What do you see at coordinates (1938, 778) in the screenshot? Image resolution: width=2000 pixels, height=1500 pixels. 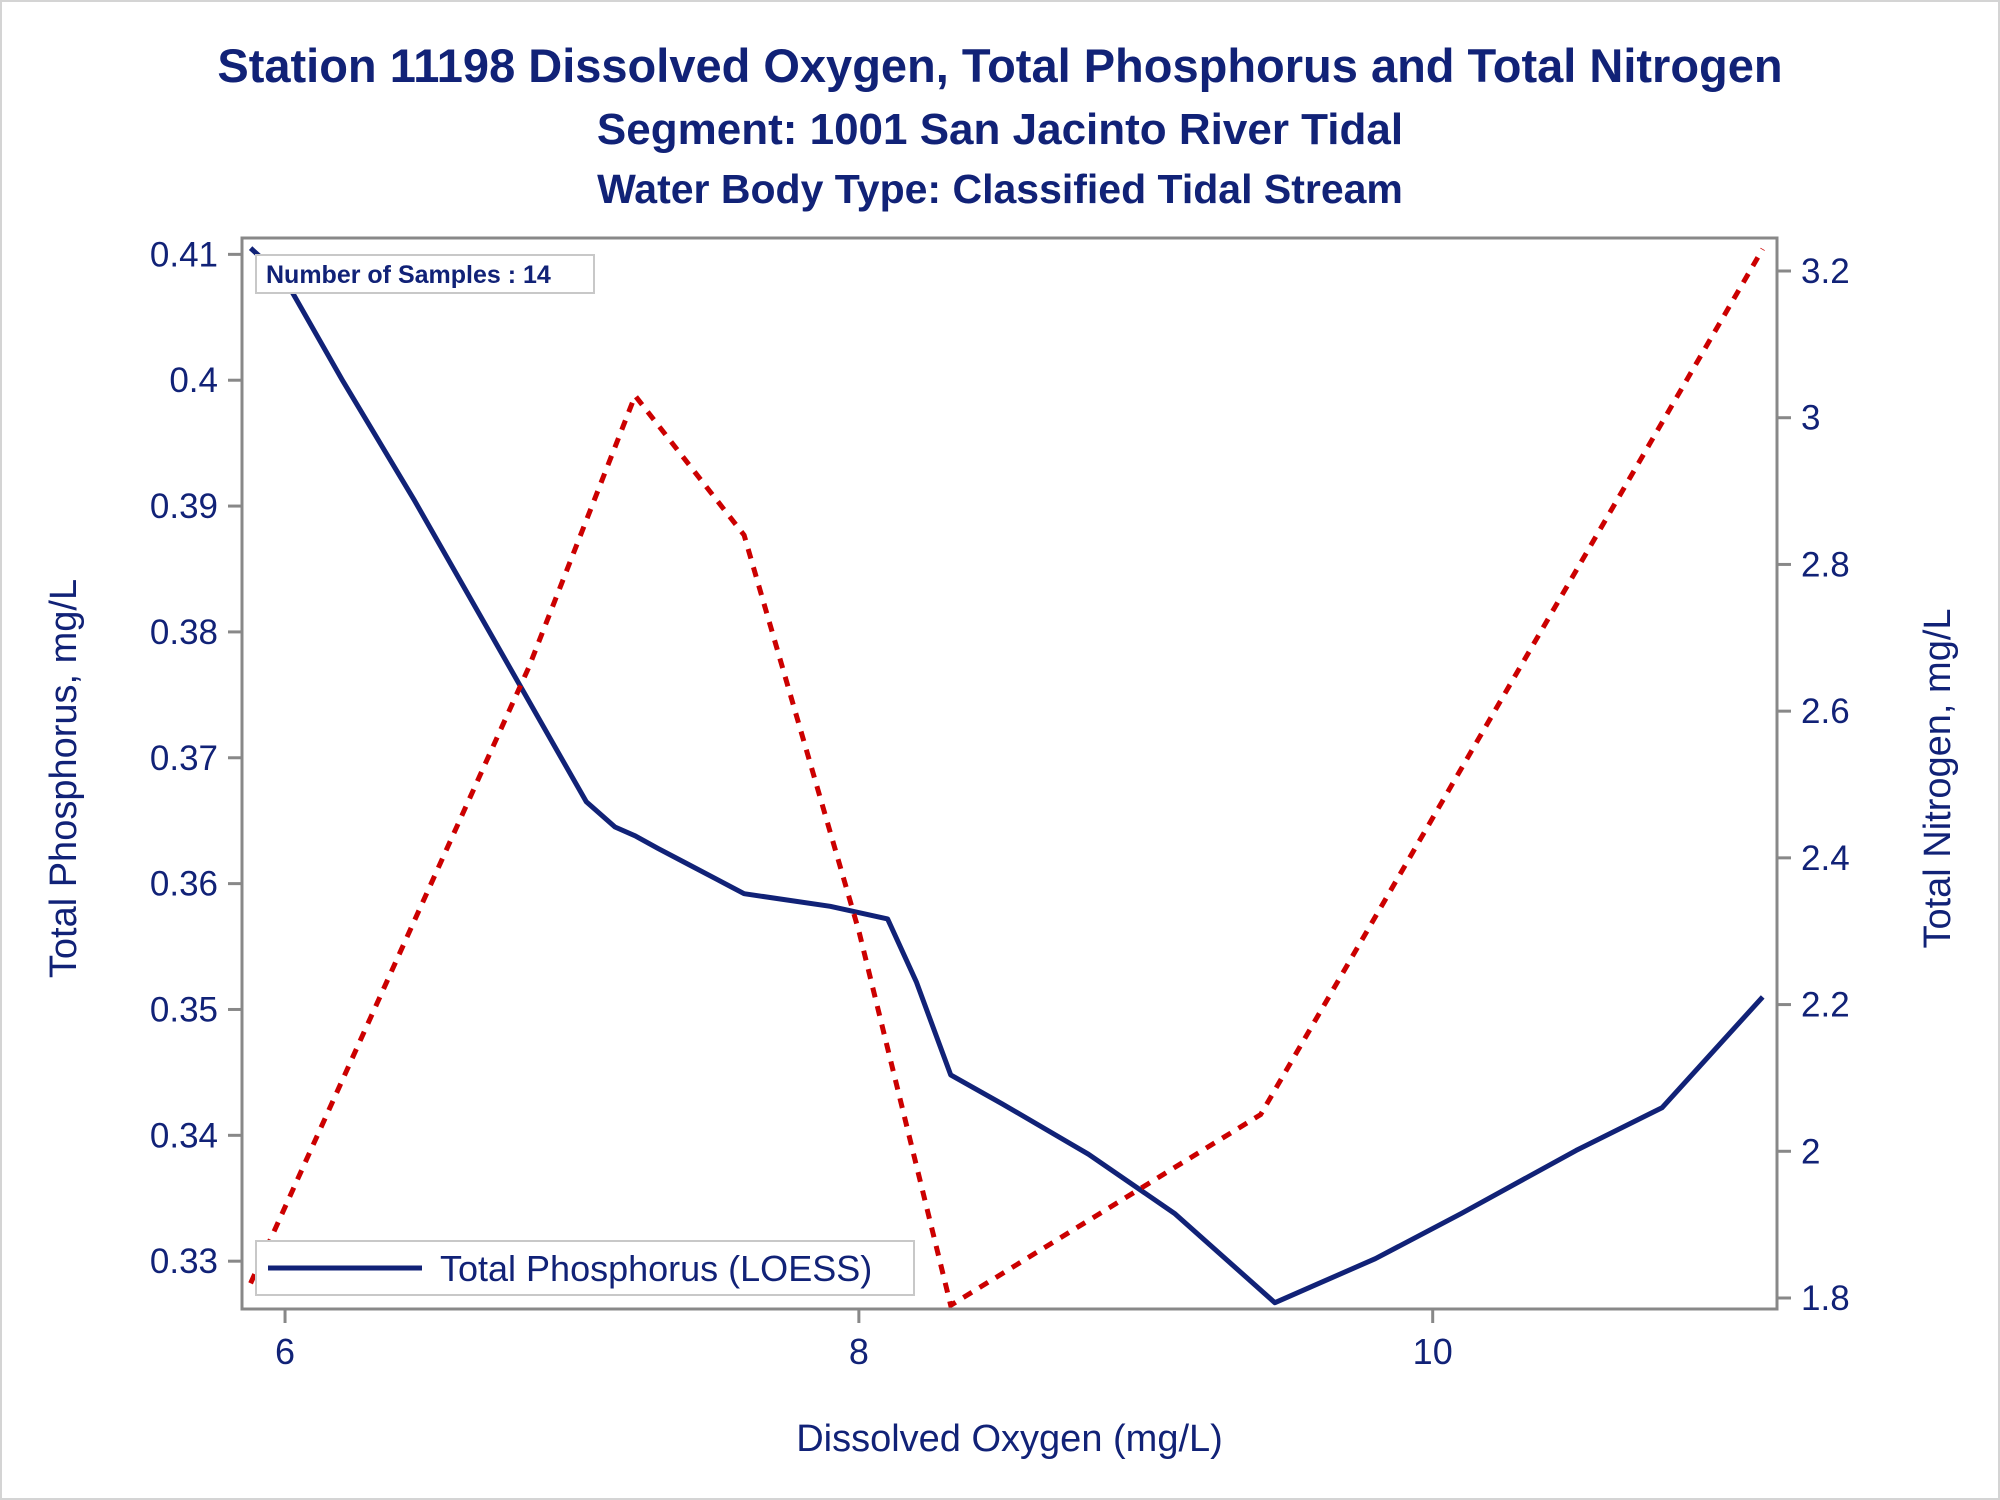 I see `y-axis-label-right: Total Nitrogen, mg/L` at bounding box center [1938, 778].